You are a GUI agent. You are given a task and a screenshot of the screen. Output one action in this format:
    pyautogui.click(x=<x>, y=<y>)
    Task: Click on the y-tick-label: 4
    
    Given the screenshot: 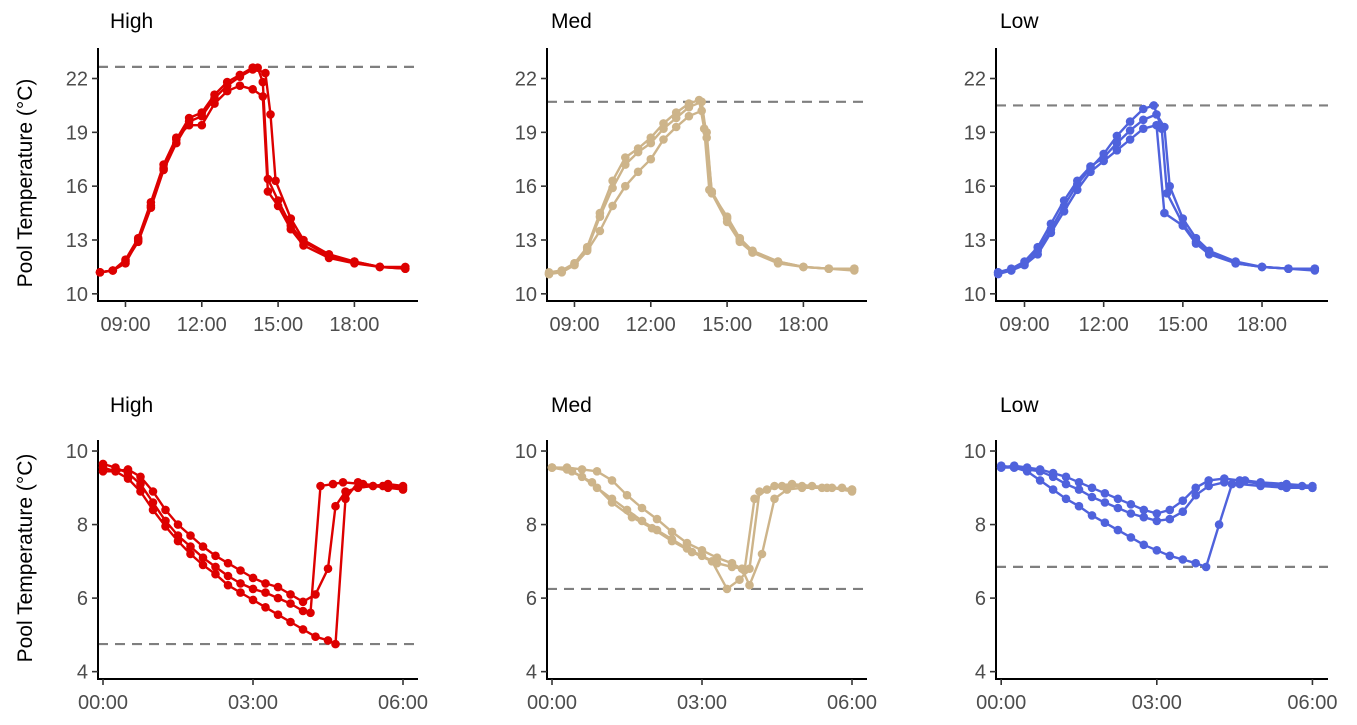 What is the action you would take?
    pyautogui.click(x=531, y=673)
    